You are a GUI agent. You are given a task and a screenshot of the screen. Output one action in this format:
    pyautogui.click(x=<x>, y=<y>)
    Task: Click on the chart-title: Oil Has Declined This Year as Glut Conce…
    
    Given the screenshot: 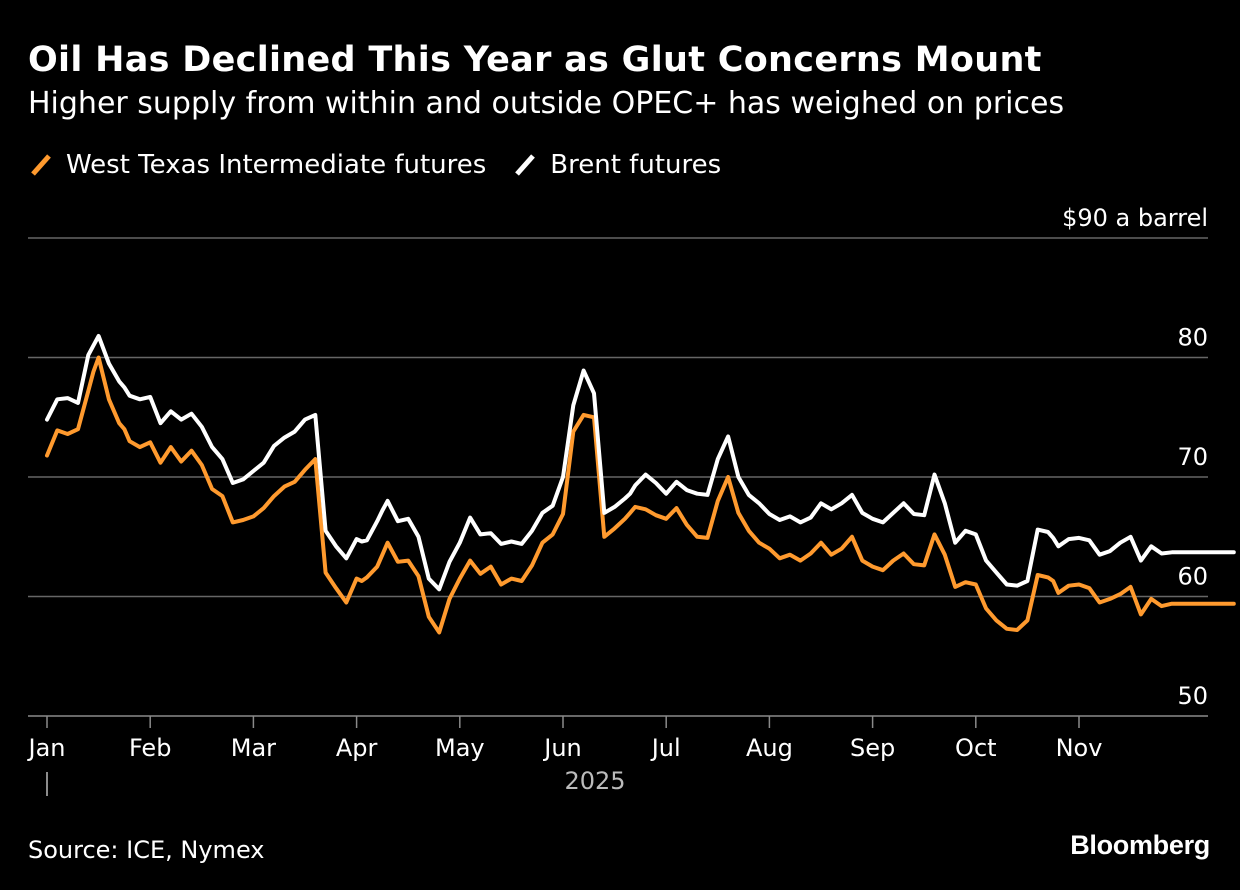 What is the action you would take?
    pyautogui.click(x=535, y=60)
    